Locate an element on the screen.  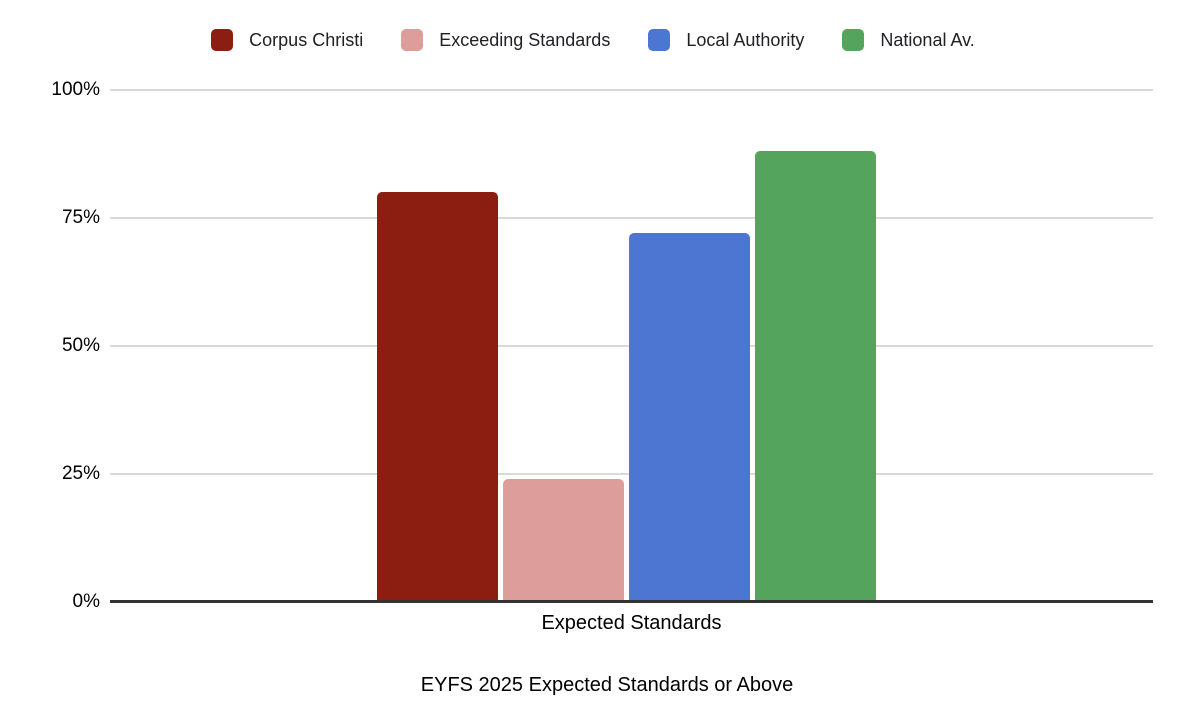
legend-item-corpus-christi: Corpus Christi is located at coordinates (287, 40).